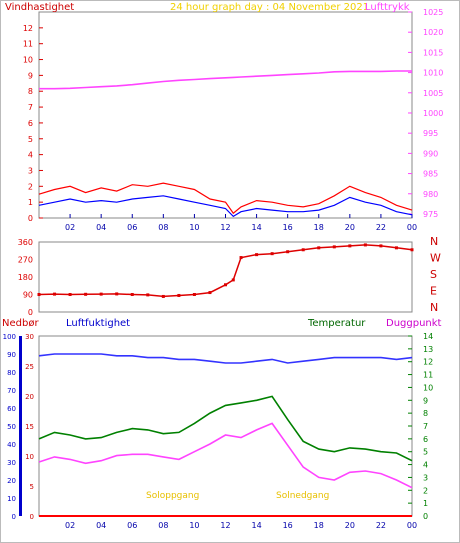  What do you see at coordinates (433, 32) in the screenshot?
I see `pressure-y-tick: 1020` at bounding box center [433, 32].